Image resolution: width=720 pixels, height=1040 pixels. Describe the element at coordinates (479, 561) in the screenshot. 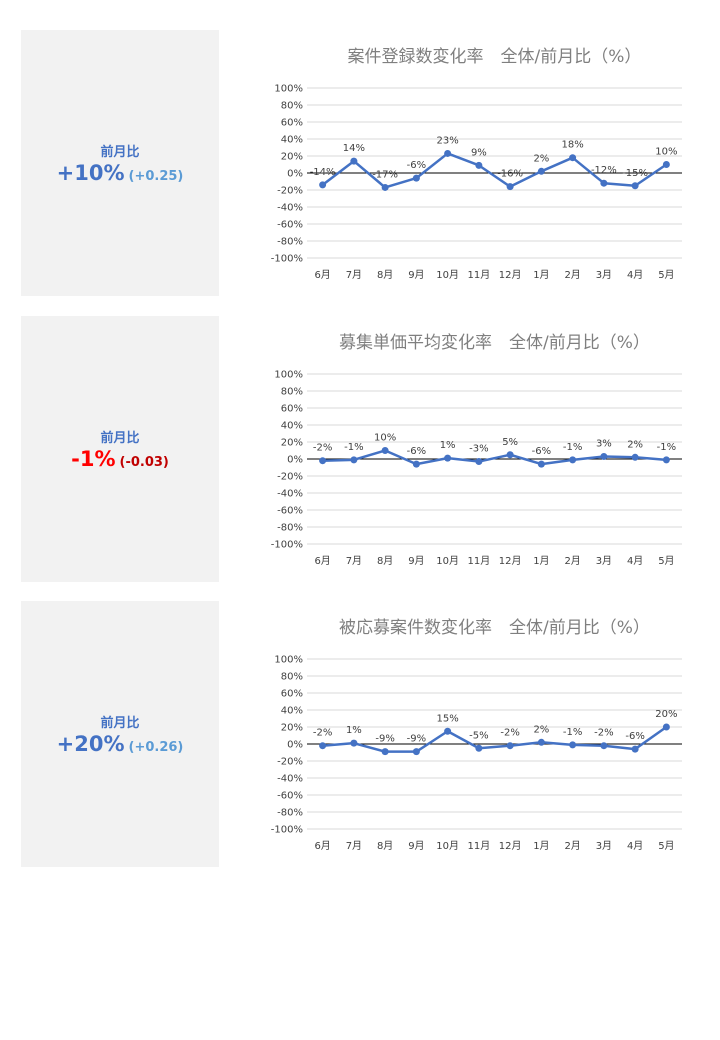

I see `x-tick-label: 11月` at that location.